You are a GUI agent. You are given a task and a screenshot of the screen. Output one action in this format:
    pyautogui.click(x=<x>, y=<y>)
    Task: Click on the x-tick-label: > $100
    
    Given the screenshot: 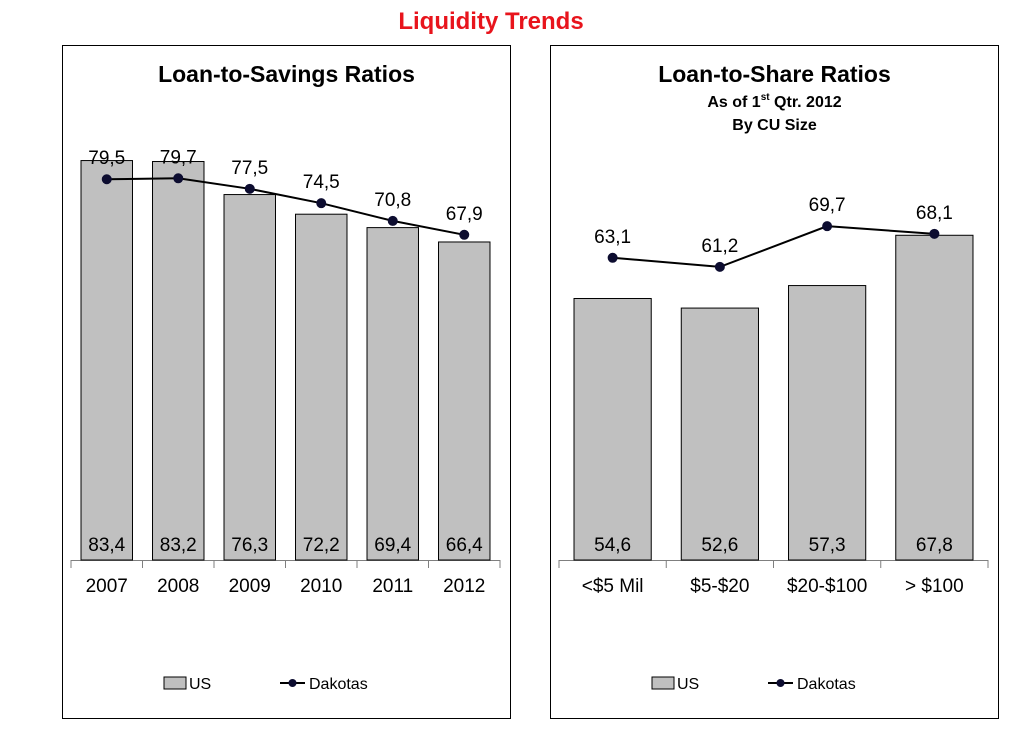 What is the action you would take?
    pyautogui.click(x=934, y=586)
    